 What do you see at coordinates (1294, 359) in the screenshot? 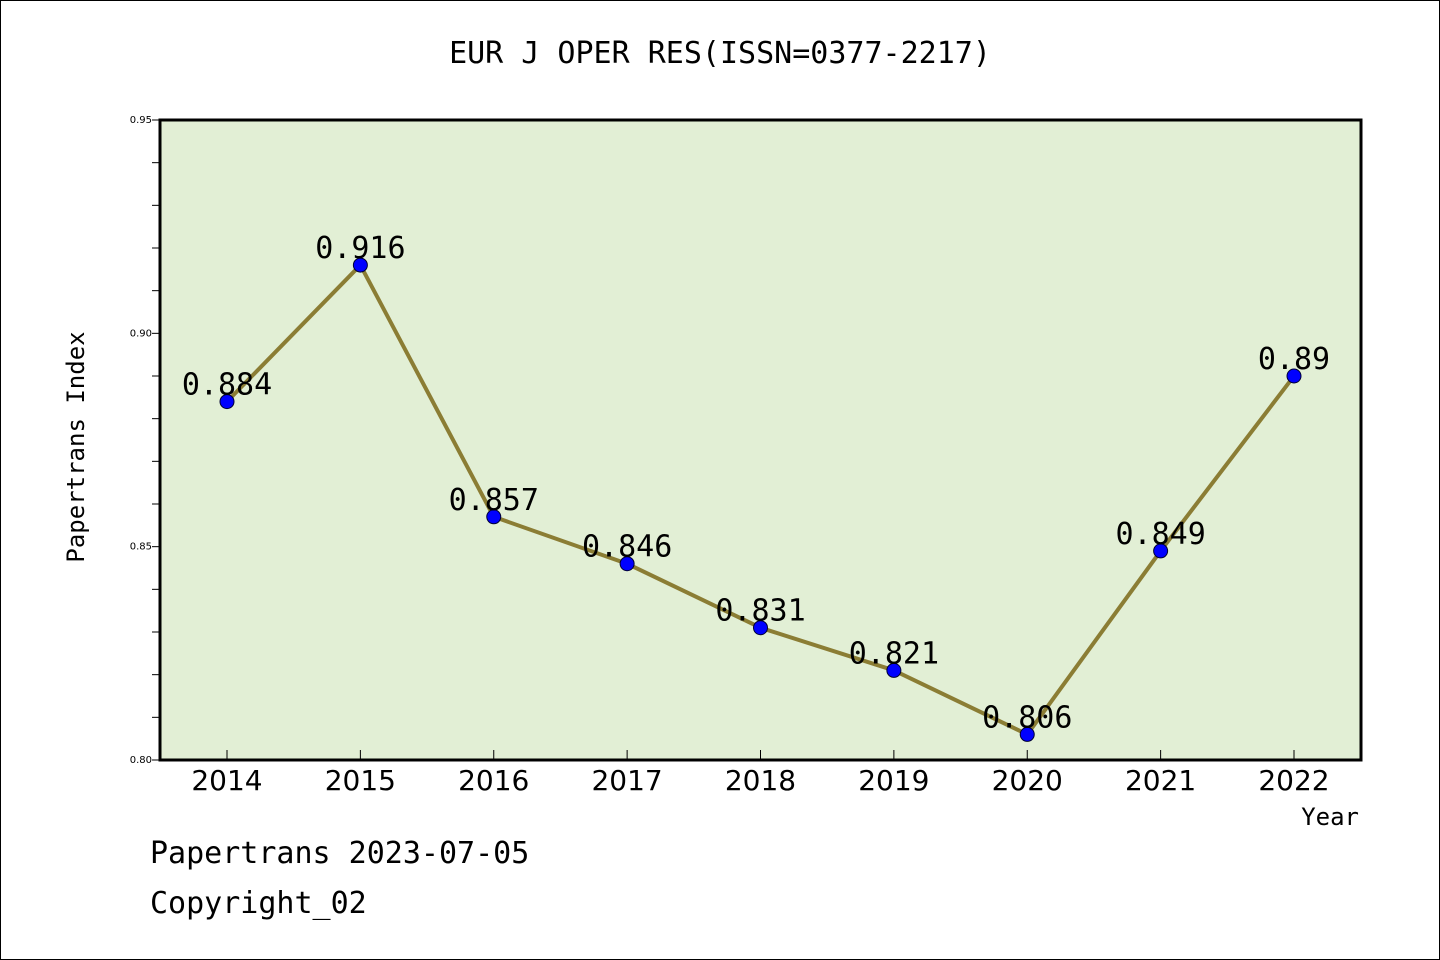
I see `data-label: 0.89` at bounding box center [1294, 359].